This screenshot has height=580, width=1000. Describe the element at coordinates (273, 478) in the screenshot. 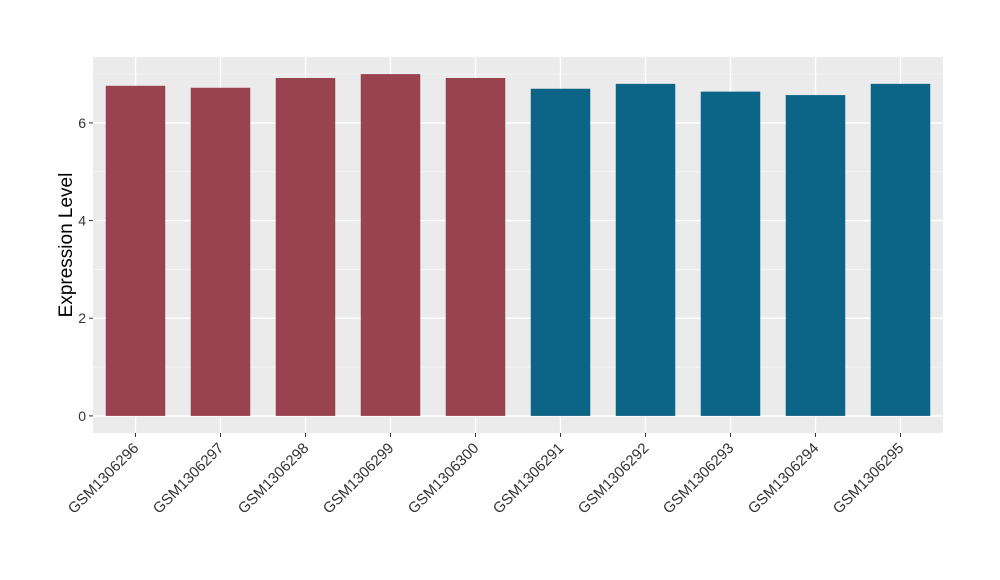

I see `x-tick-label: GSM1306298` at that location.